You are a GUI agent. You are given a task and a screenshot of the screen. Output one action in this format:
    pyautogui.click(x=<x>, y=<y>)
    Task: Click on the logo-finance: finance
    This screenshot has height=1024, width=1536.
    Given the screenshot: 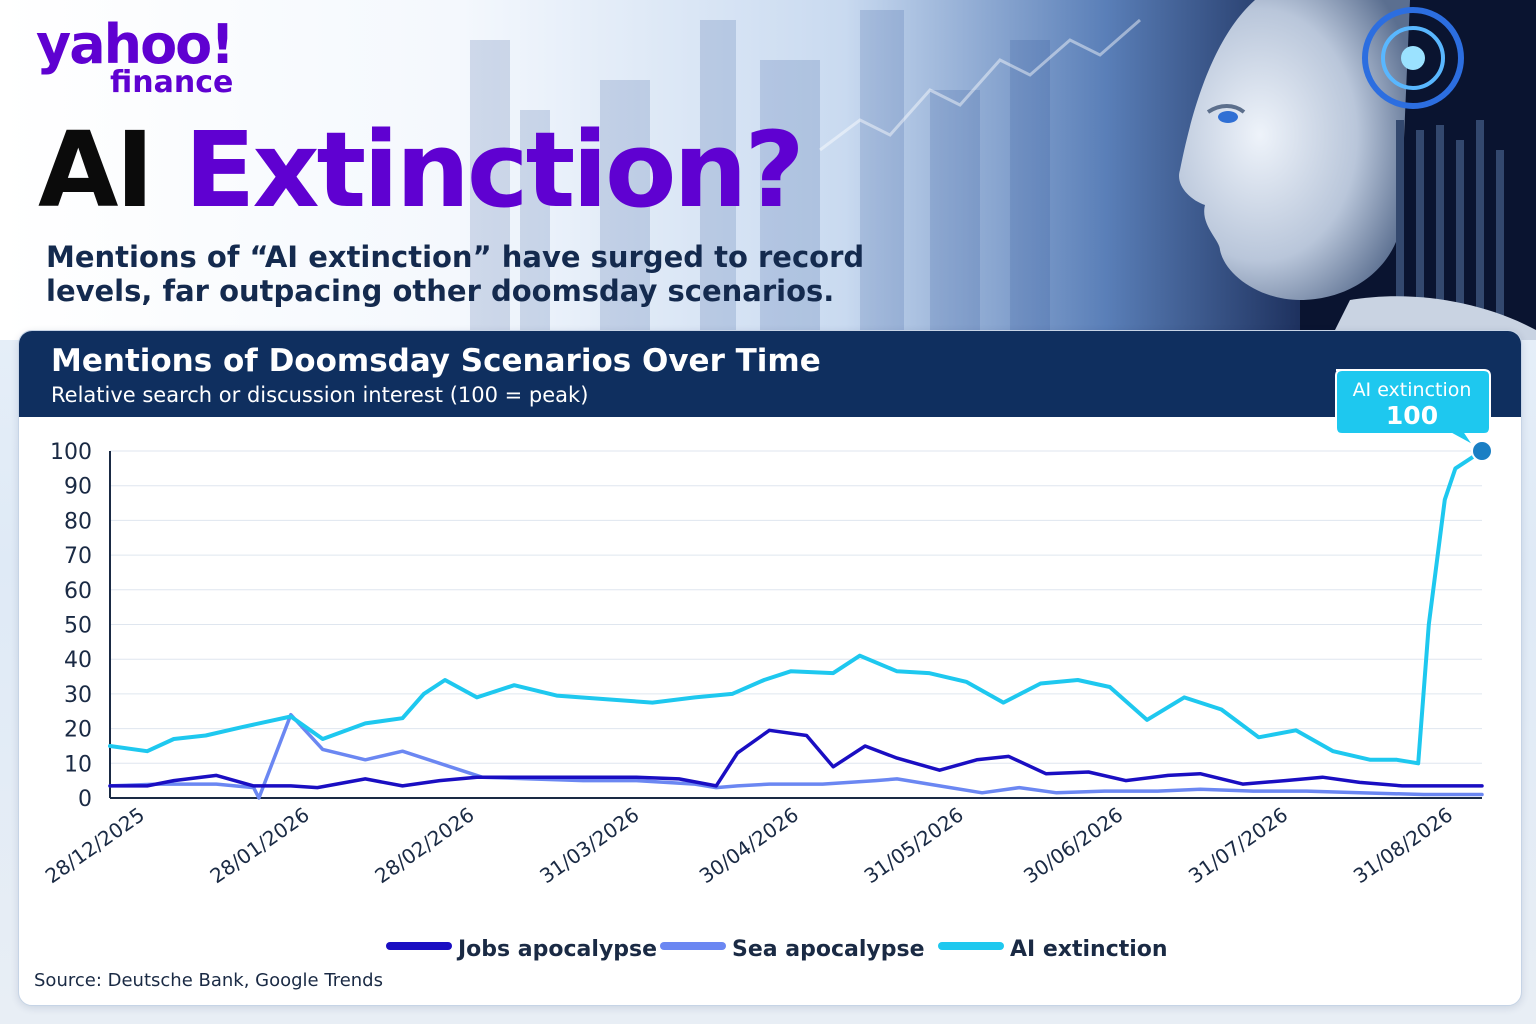 What is the action you would take?
    pyautogui.click(x=172, y=82)
    